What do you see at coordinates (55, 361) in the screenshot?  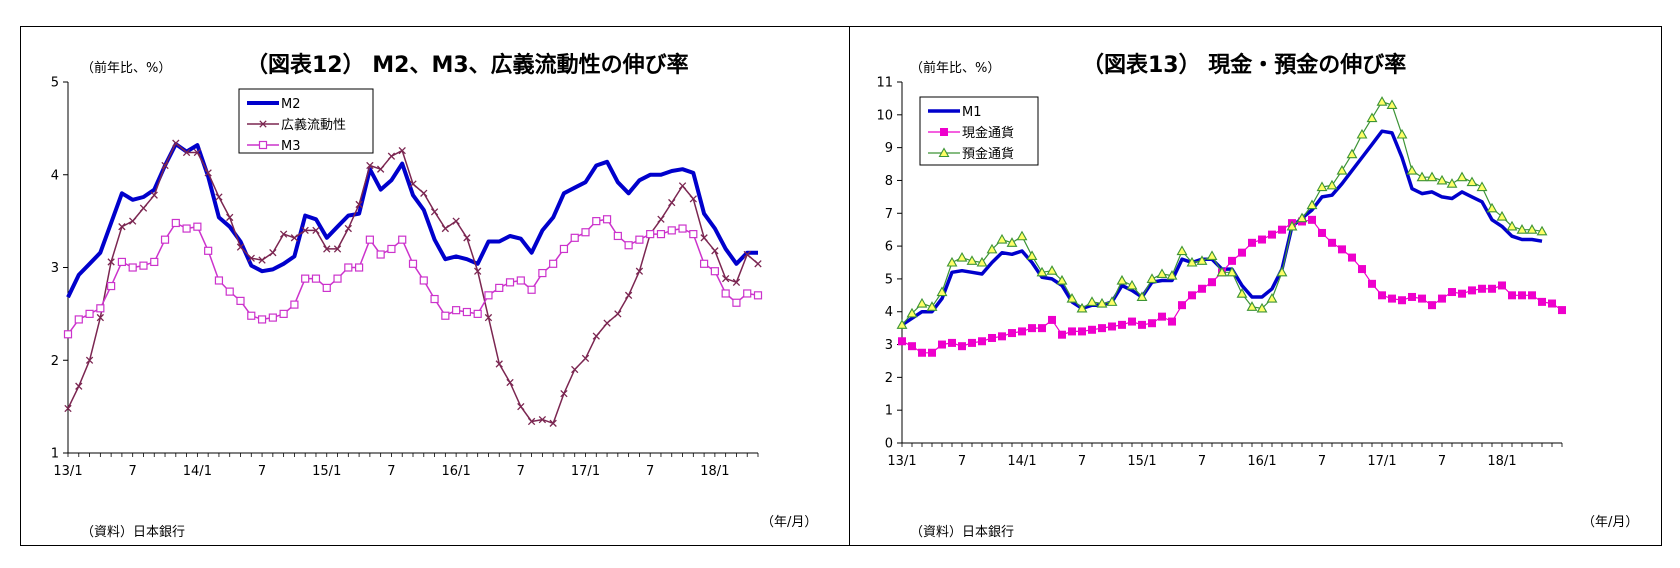 I see `y-tick-label: 2` at bounding box center [55, 361].